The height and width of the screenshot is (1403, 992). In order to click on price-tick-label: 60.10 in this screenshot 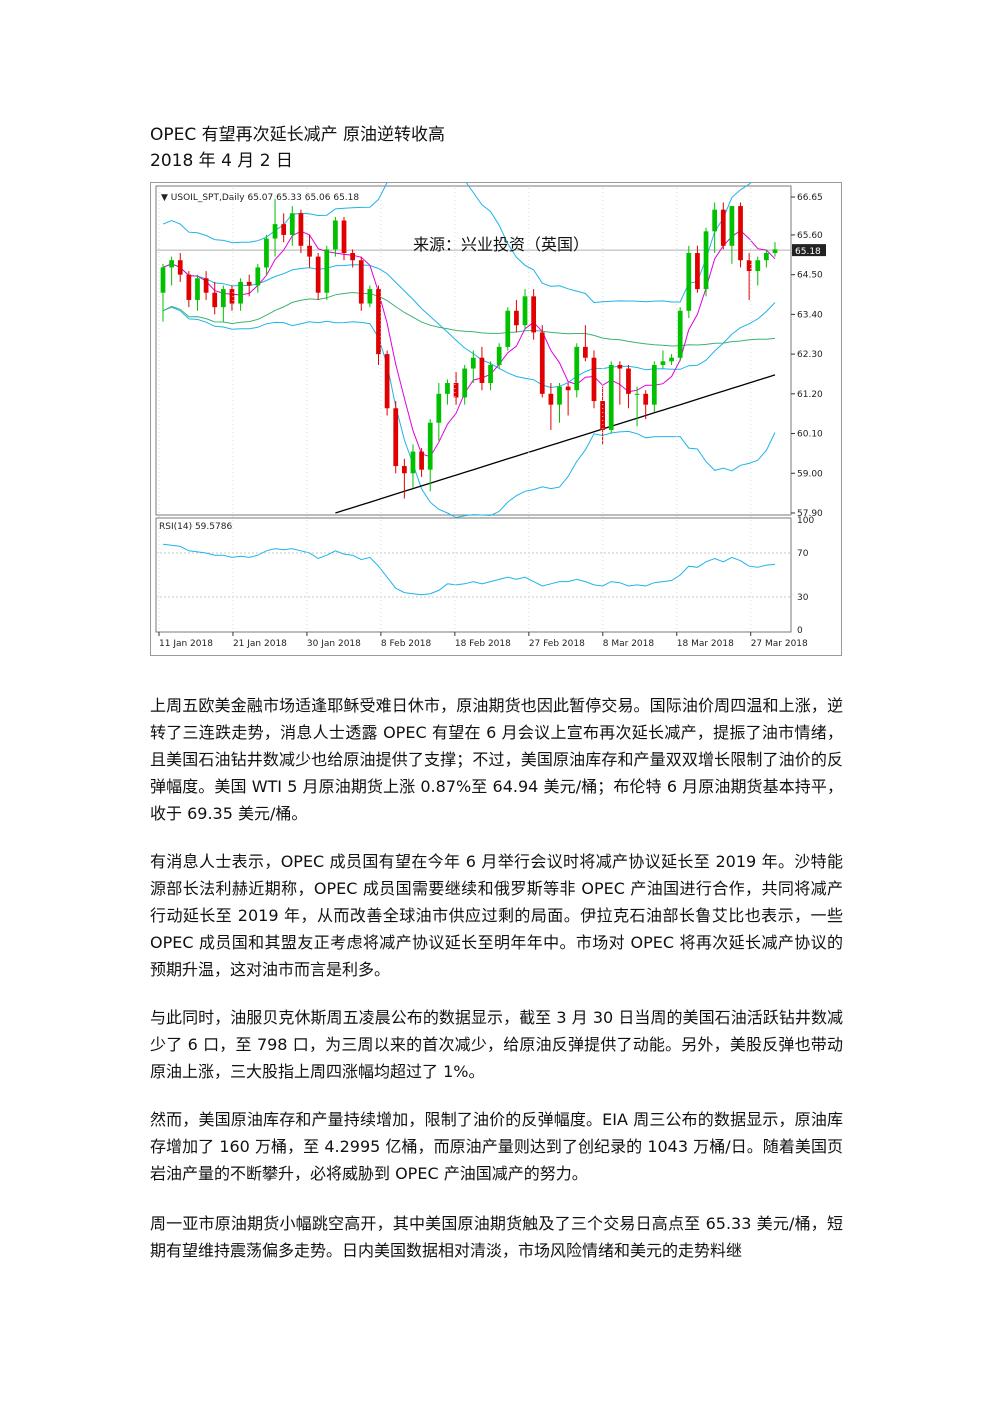, I will do `click(810, 435)`.